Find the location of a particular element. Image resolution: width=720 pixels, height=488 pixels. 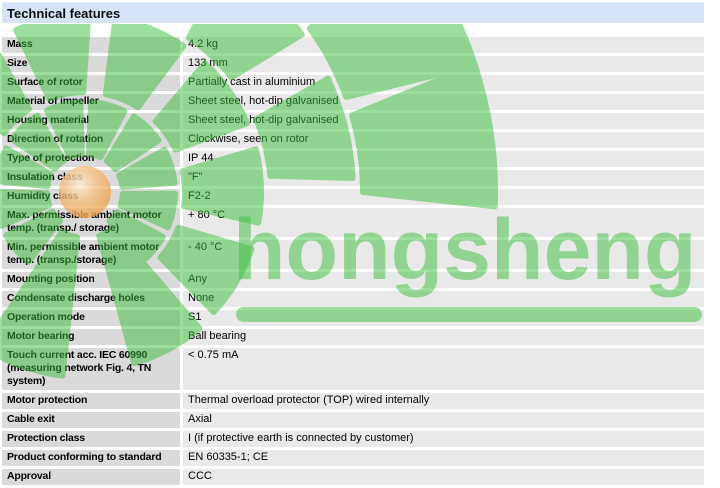

table-row: Motor bearing Ball bearing is located at coordinates (353, 337).